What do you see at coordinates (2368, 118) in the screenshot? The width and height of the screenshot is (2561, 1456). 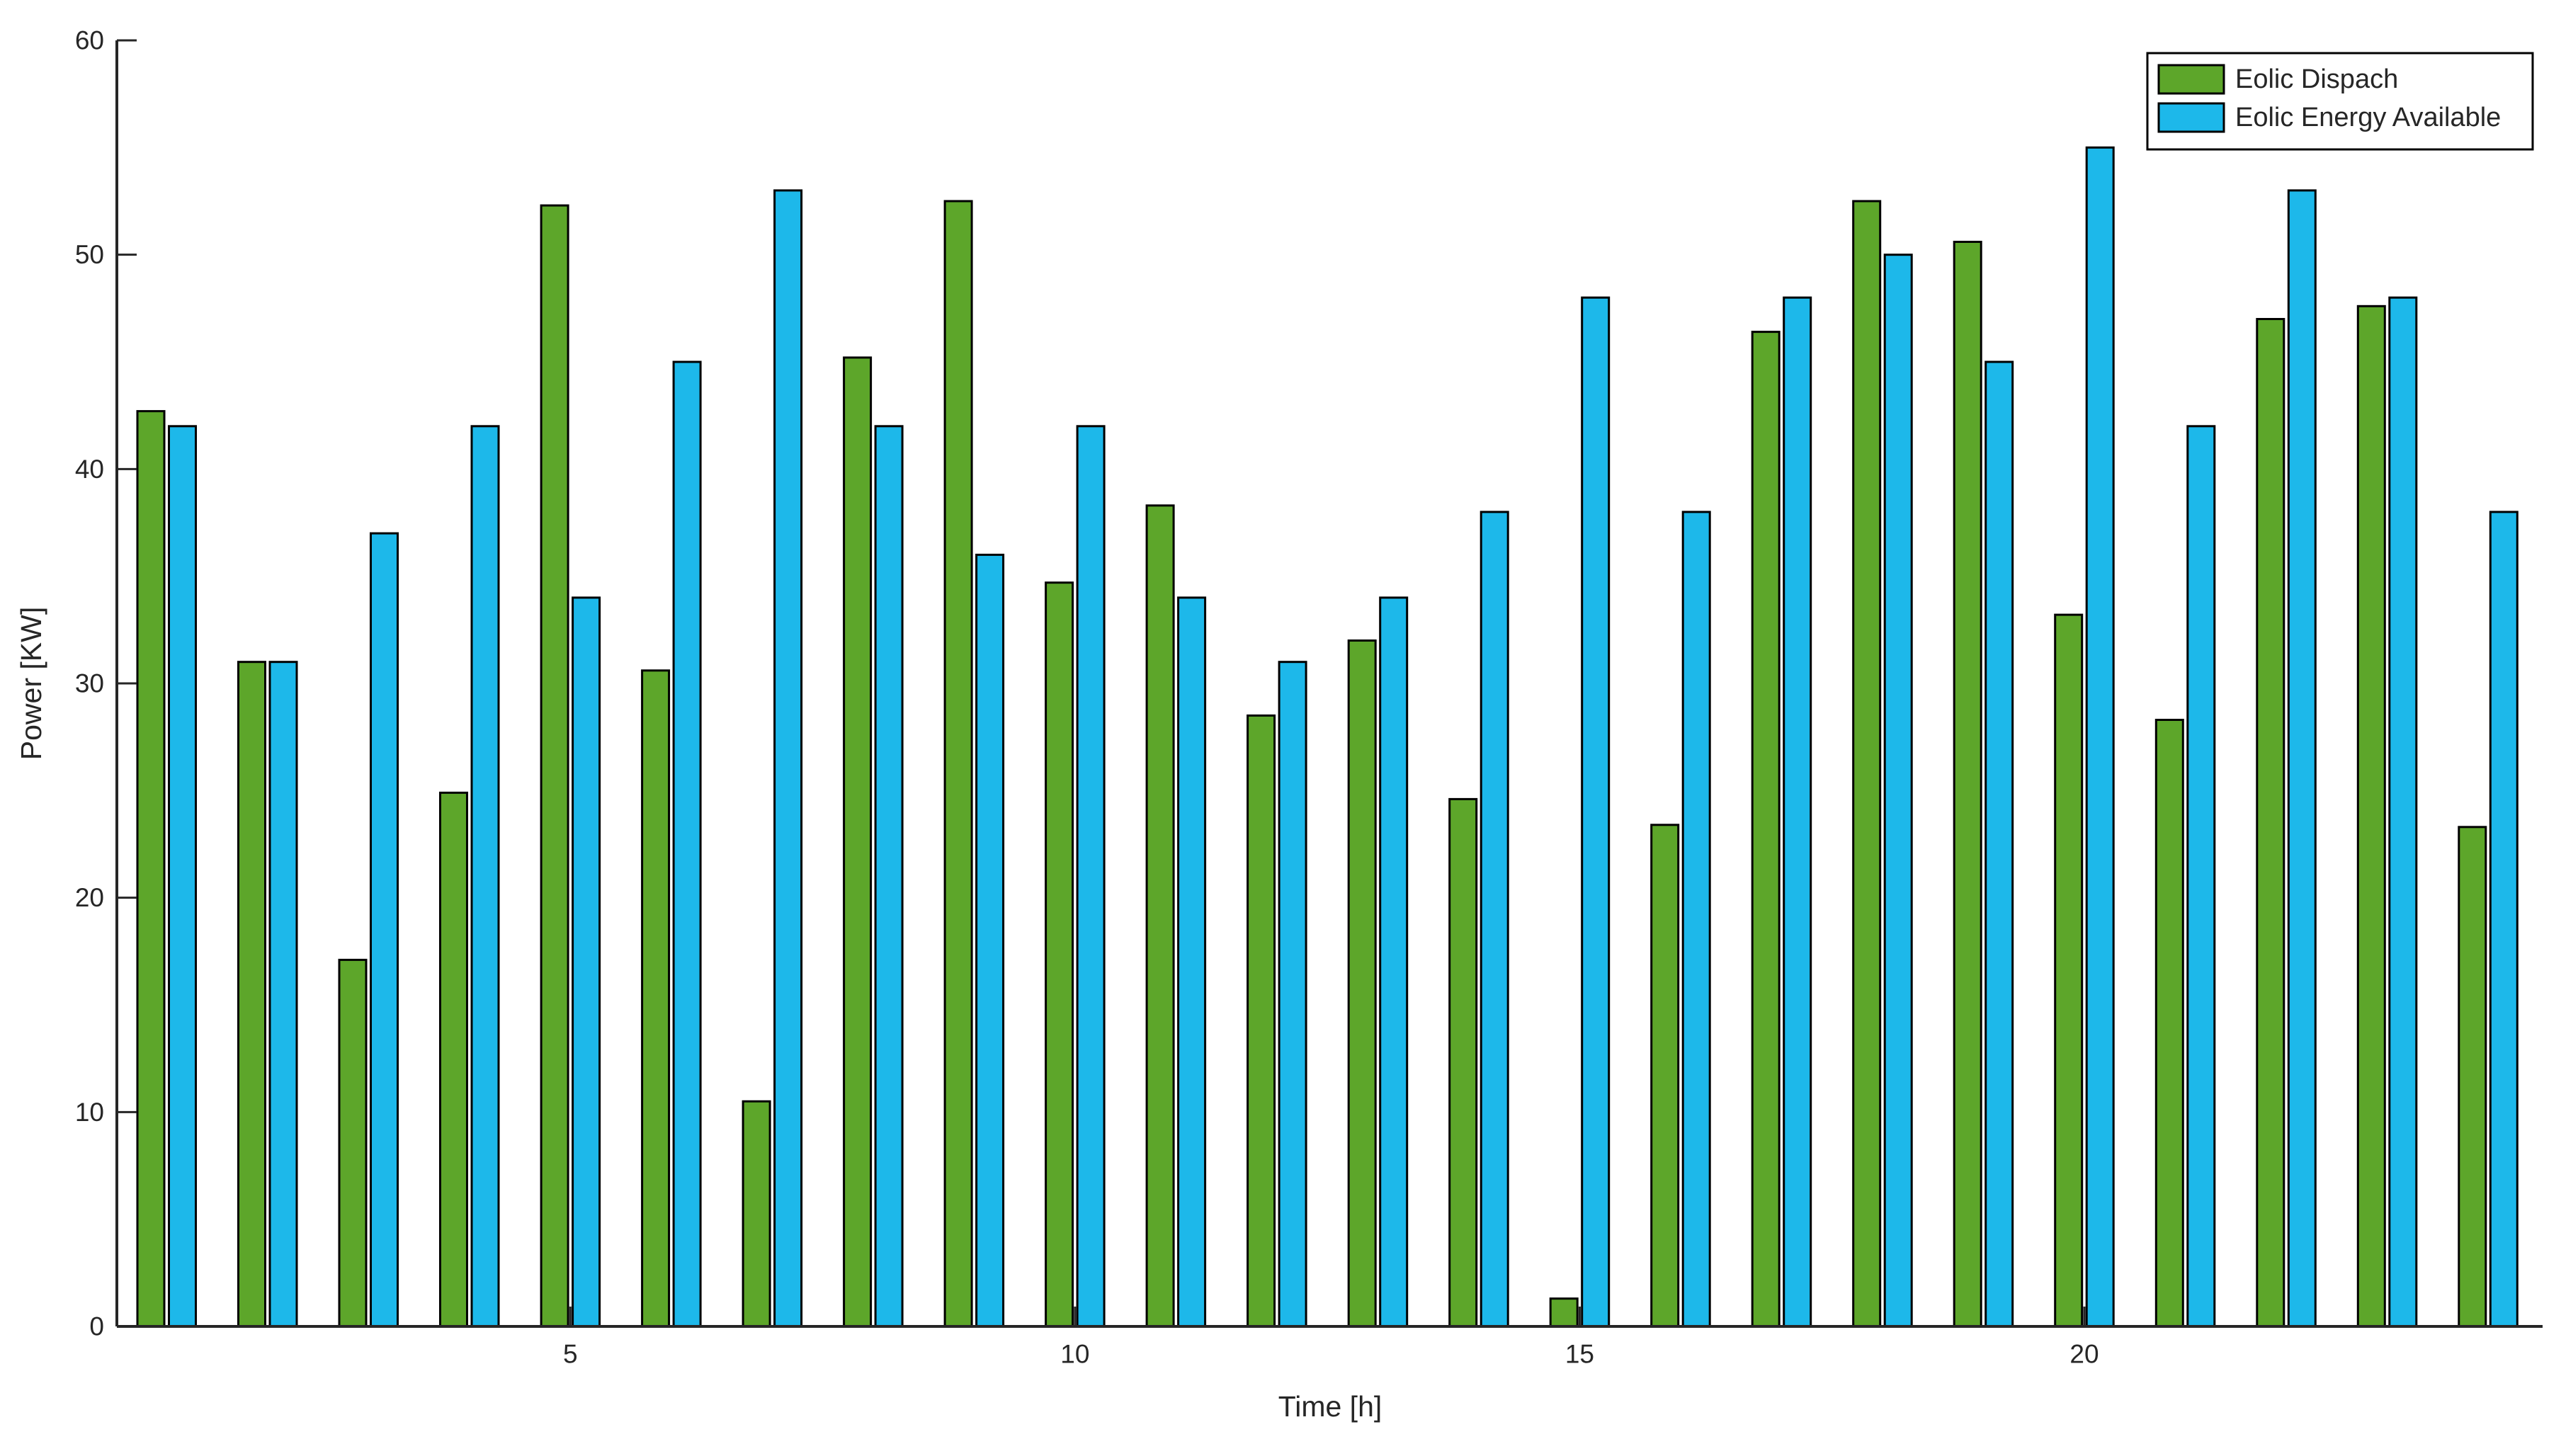 I see `legend-label-available: Eolic Energy Available` at bounding box center [2368, 118].